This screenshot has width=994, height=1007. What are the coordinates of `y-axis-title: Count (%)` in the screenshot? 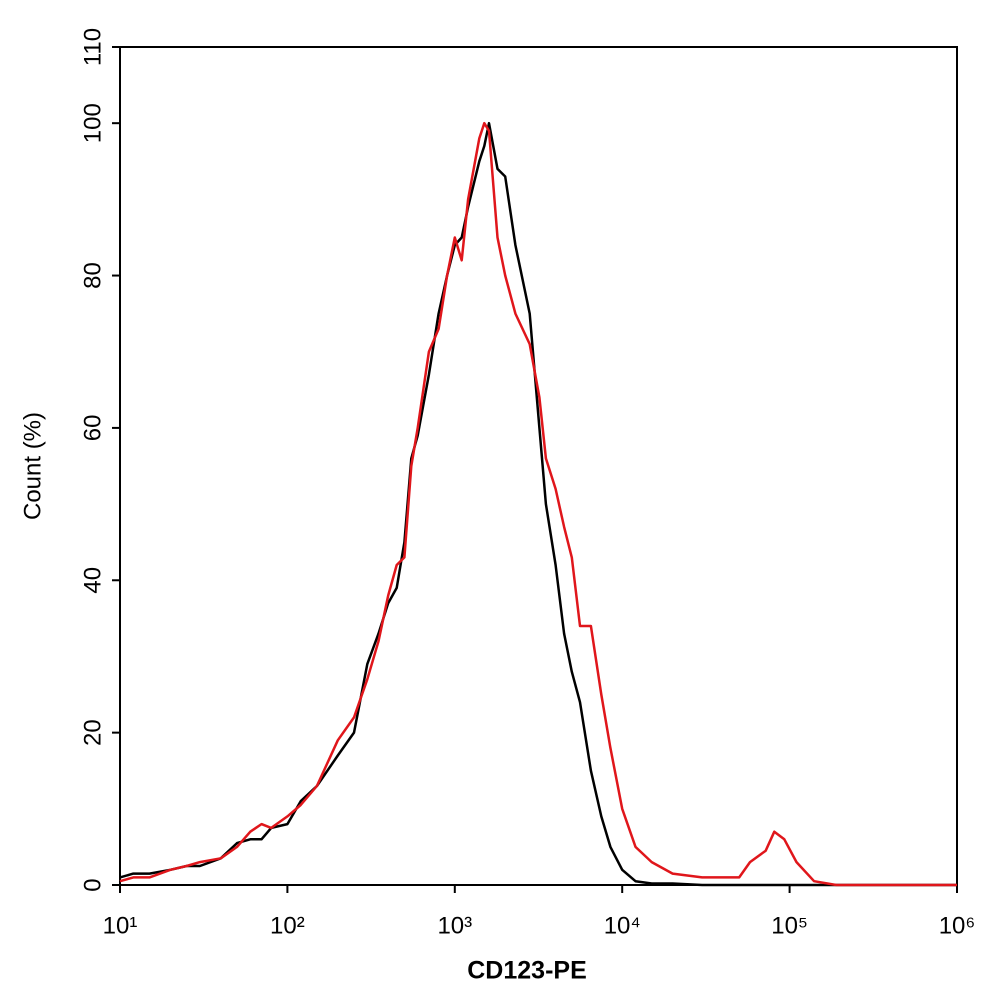 It's located at (32, 466).